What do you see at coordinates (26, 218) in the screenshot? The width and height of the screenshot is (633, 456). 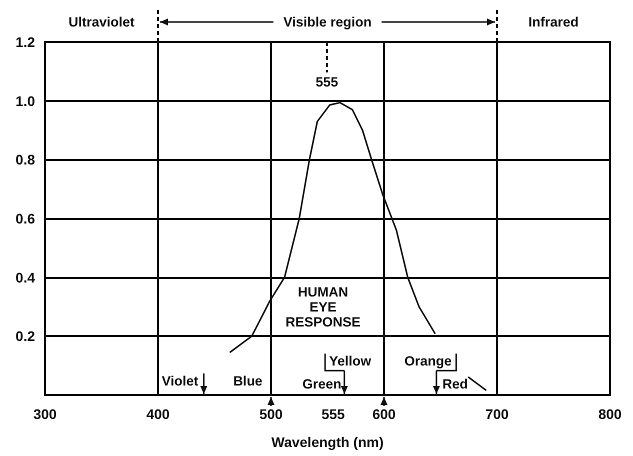 I see `y-tick-label: 0.6` at bounding box center [26, 218].